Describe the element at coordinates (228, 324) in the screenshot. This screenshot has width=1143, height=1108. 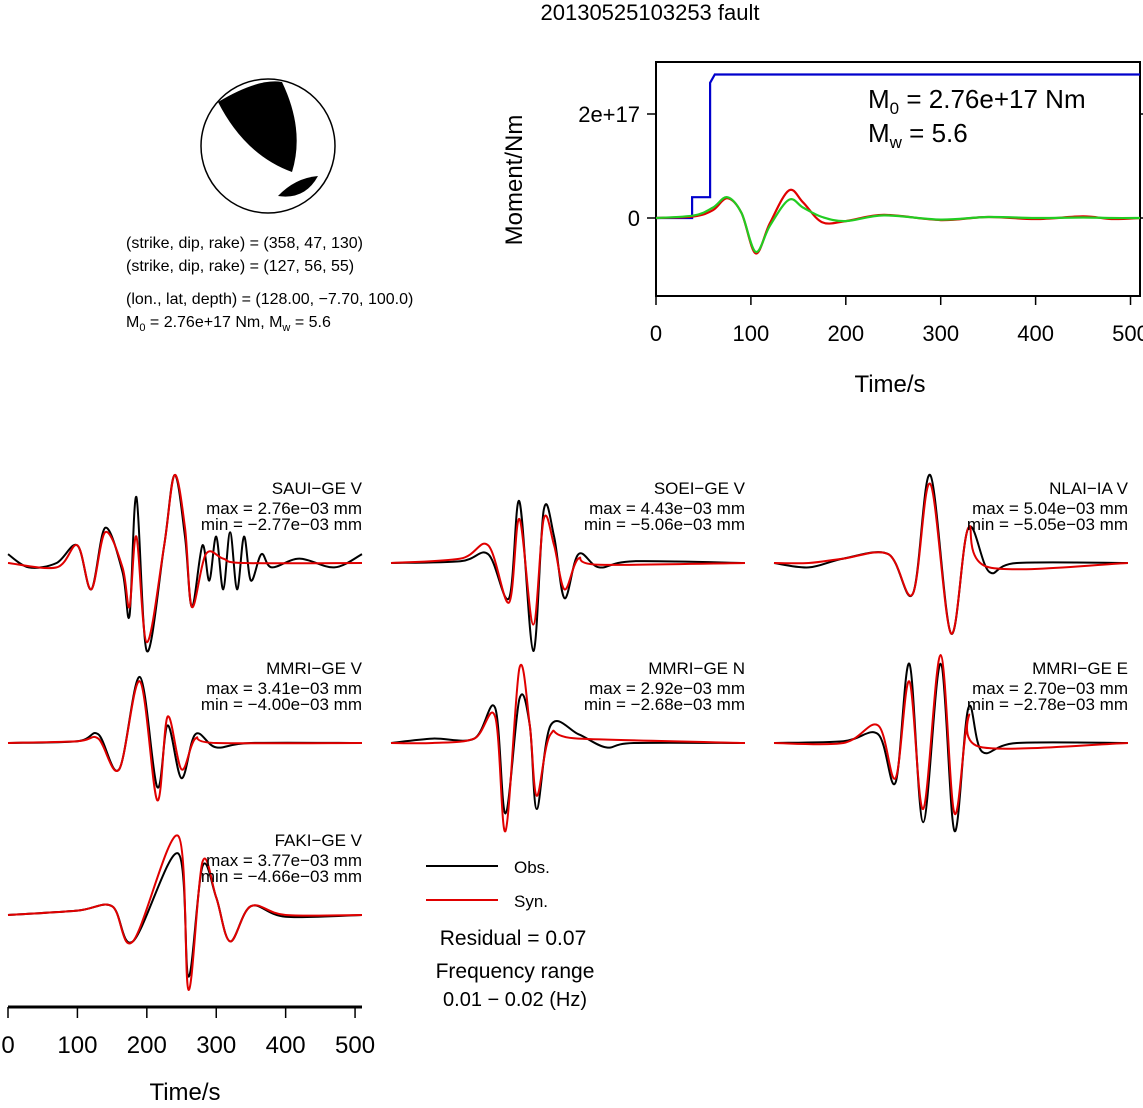
I see `moment-text: M0 = 2.76e+17 Nm, Mw = 5.6` at that location.